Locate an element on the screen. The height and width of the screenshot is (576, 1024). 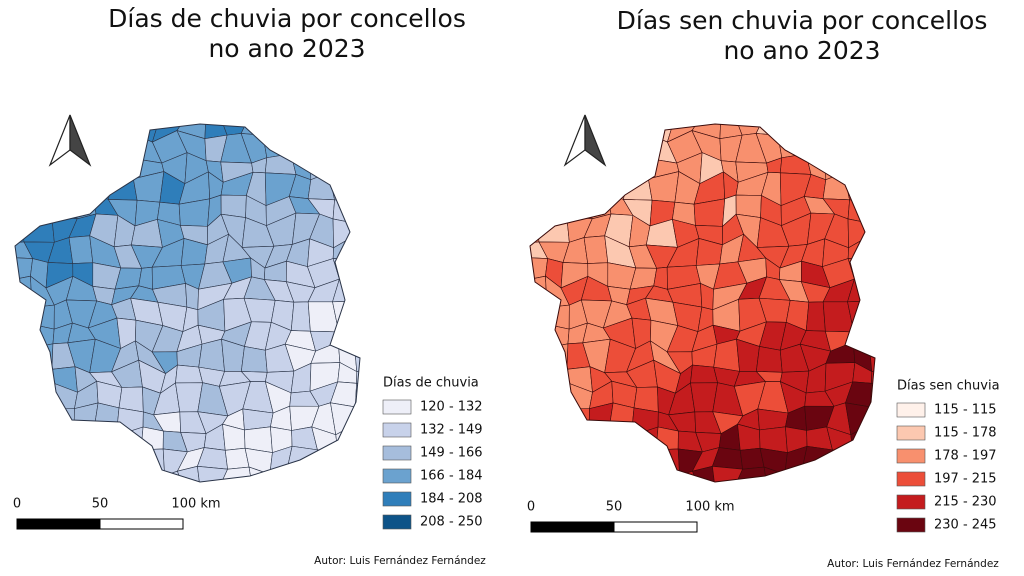
map-title: Días de chuvia por concellos is located at coordinates (287, 18).